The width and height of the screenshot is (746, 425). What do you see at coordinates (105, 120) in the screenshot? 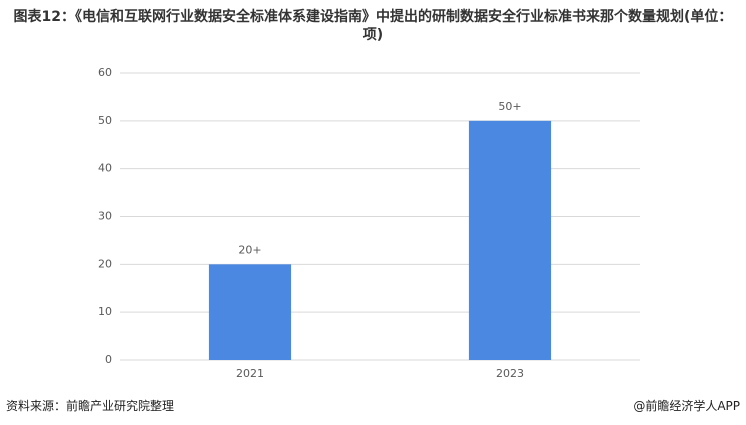
I see `y-tick-label: 50` at bounding box center [105, 120].